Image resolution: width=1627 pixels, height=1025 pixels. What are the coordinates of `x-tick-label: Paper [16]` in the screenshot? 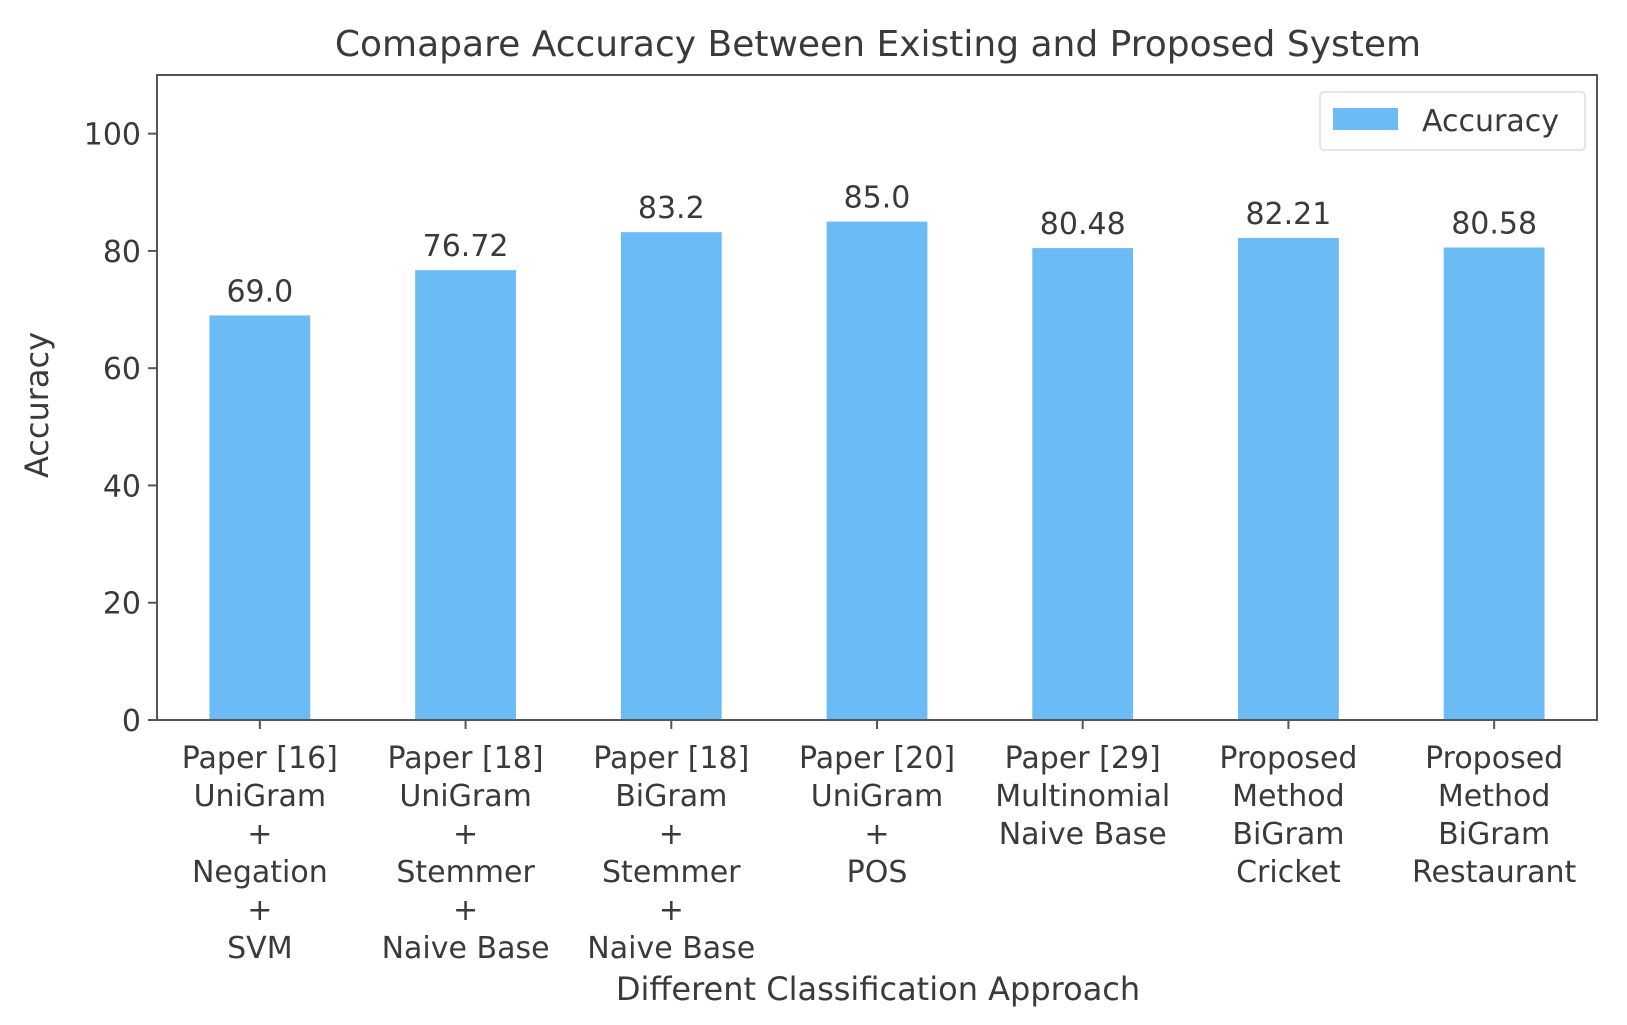 It's located at (260, 758).